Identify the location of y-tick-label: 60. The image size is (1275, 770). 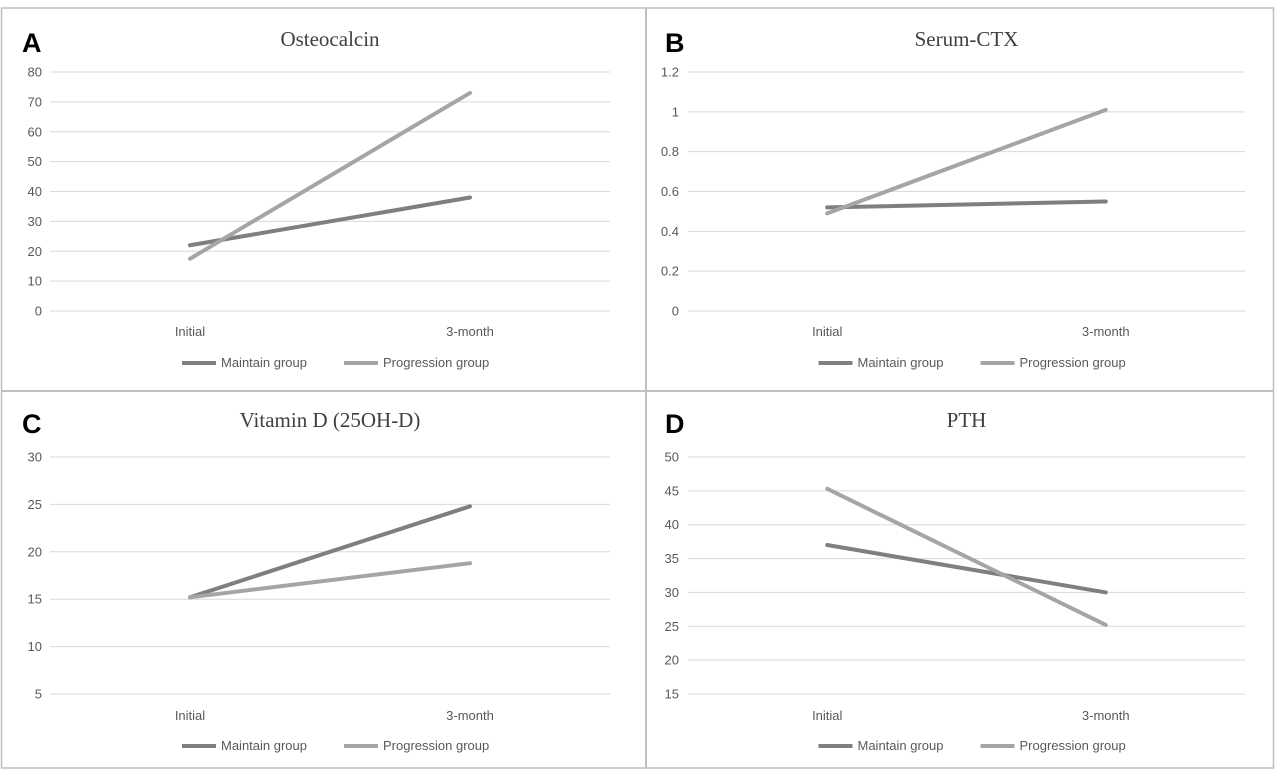
(35, 131).